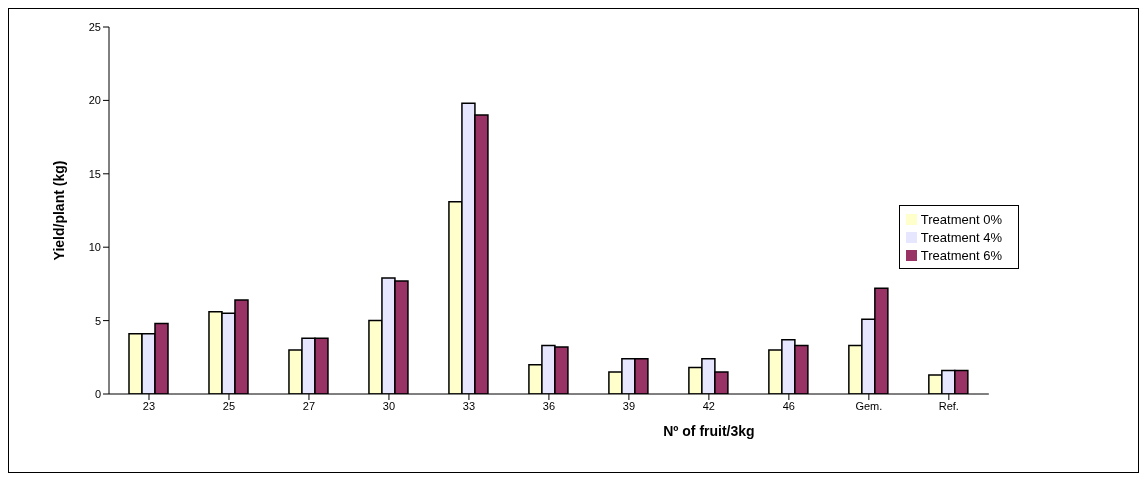 This screenshot has height=481, width=1147. What do you see at coordinates (94, 26) in the screenshot?
I see `y-tick-label: 25` at bounding box center [94, 26].